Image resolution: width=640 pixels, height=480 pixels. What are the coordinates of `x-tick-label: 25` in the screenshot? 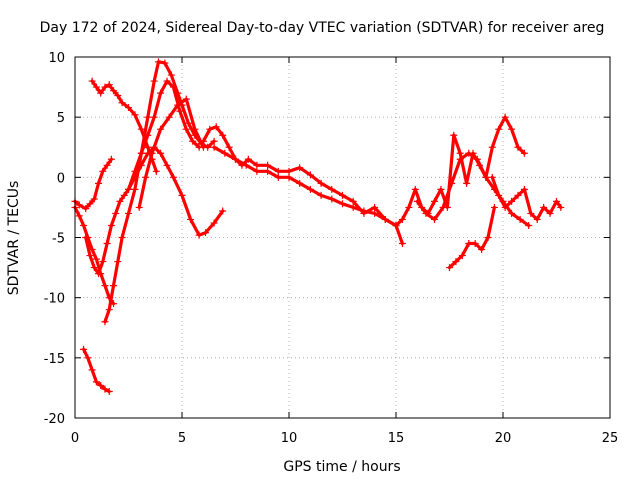 It's located at (610, 438).